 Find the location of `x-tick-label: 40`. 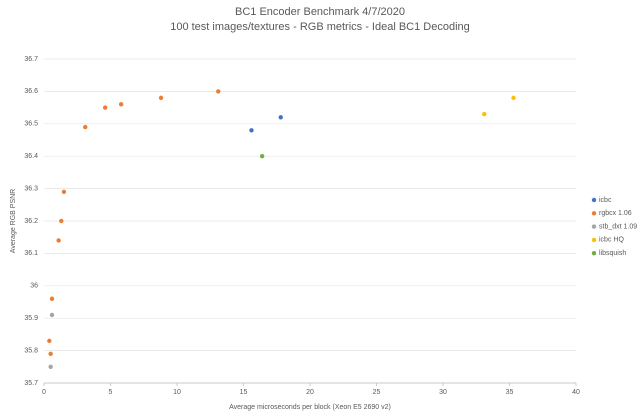

x-tick-label: 40 is located at coordinates (576, 392).